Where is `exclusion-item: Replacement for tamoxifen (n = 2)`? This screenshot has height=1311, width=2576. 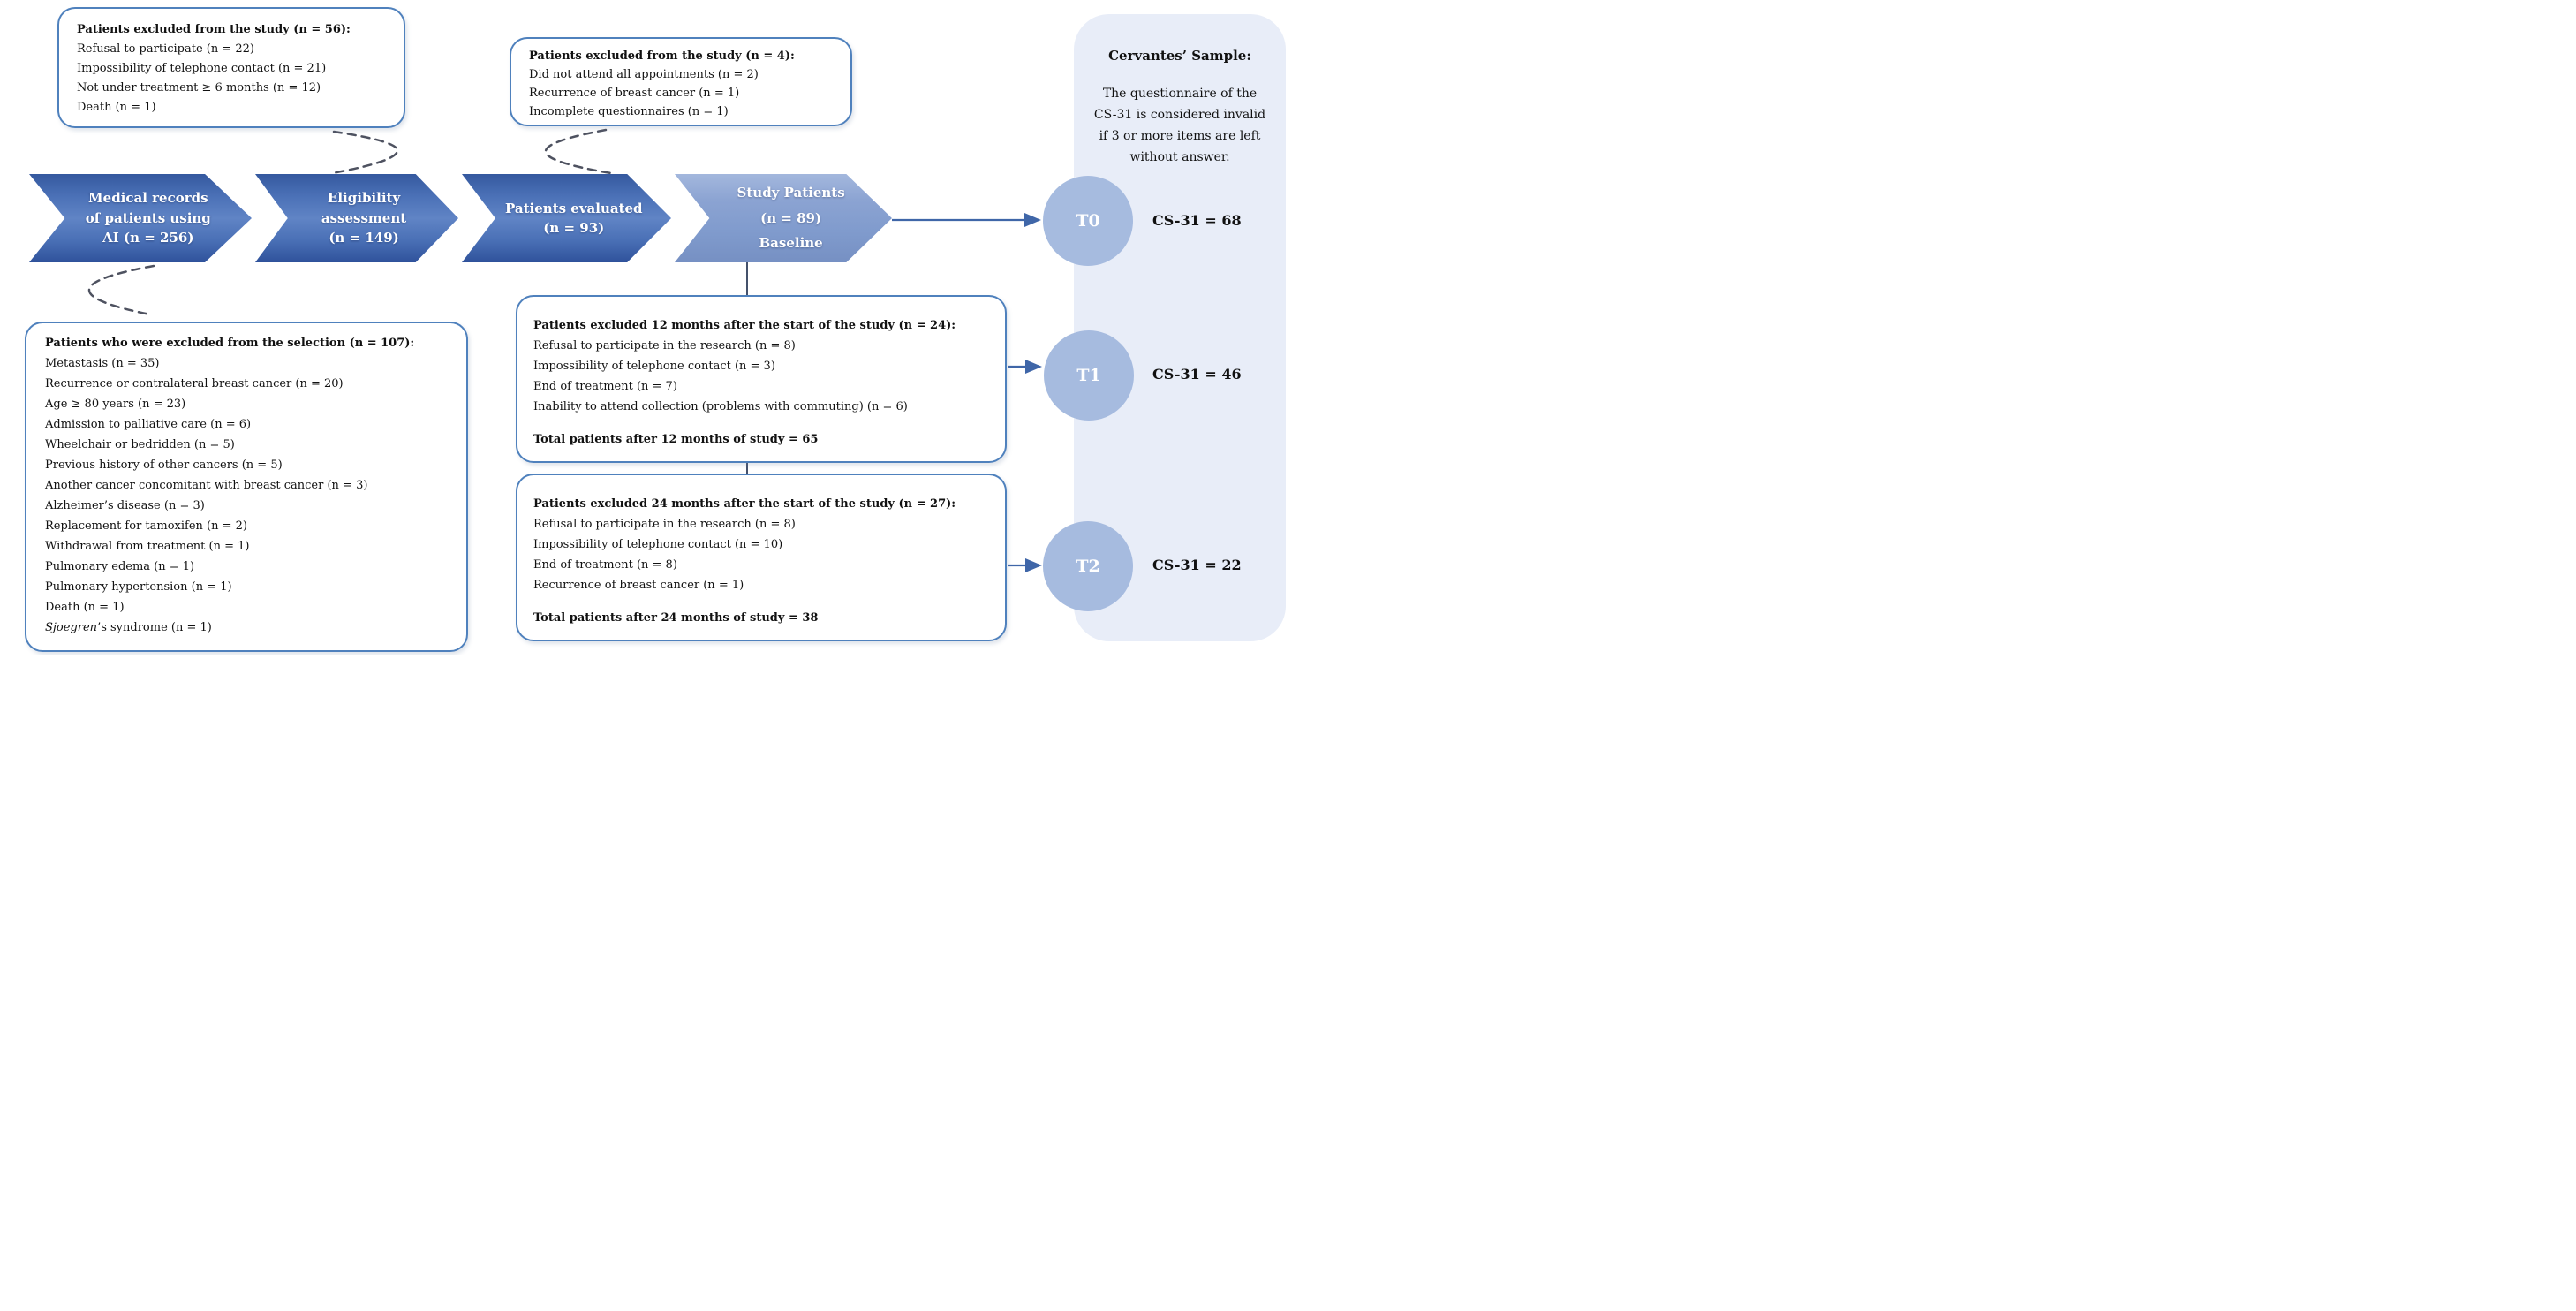 exclusion-item: Replacement for tamoxifen (n = 2) is located at coordinates (146, 526).